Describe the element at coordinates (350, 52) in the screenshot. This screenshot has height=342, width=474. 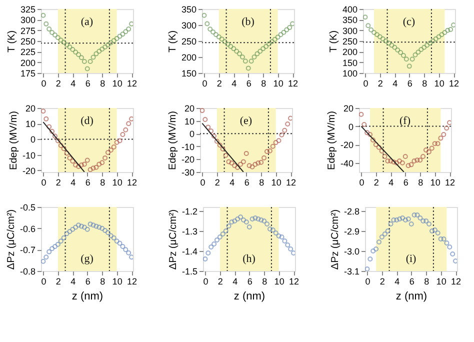
I see `y-tick-label: 200` at that location.